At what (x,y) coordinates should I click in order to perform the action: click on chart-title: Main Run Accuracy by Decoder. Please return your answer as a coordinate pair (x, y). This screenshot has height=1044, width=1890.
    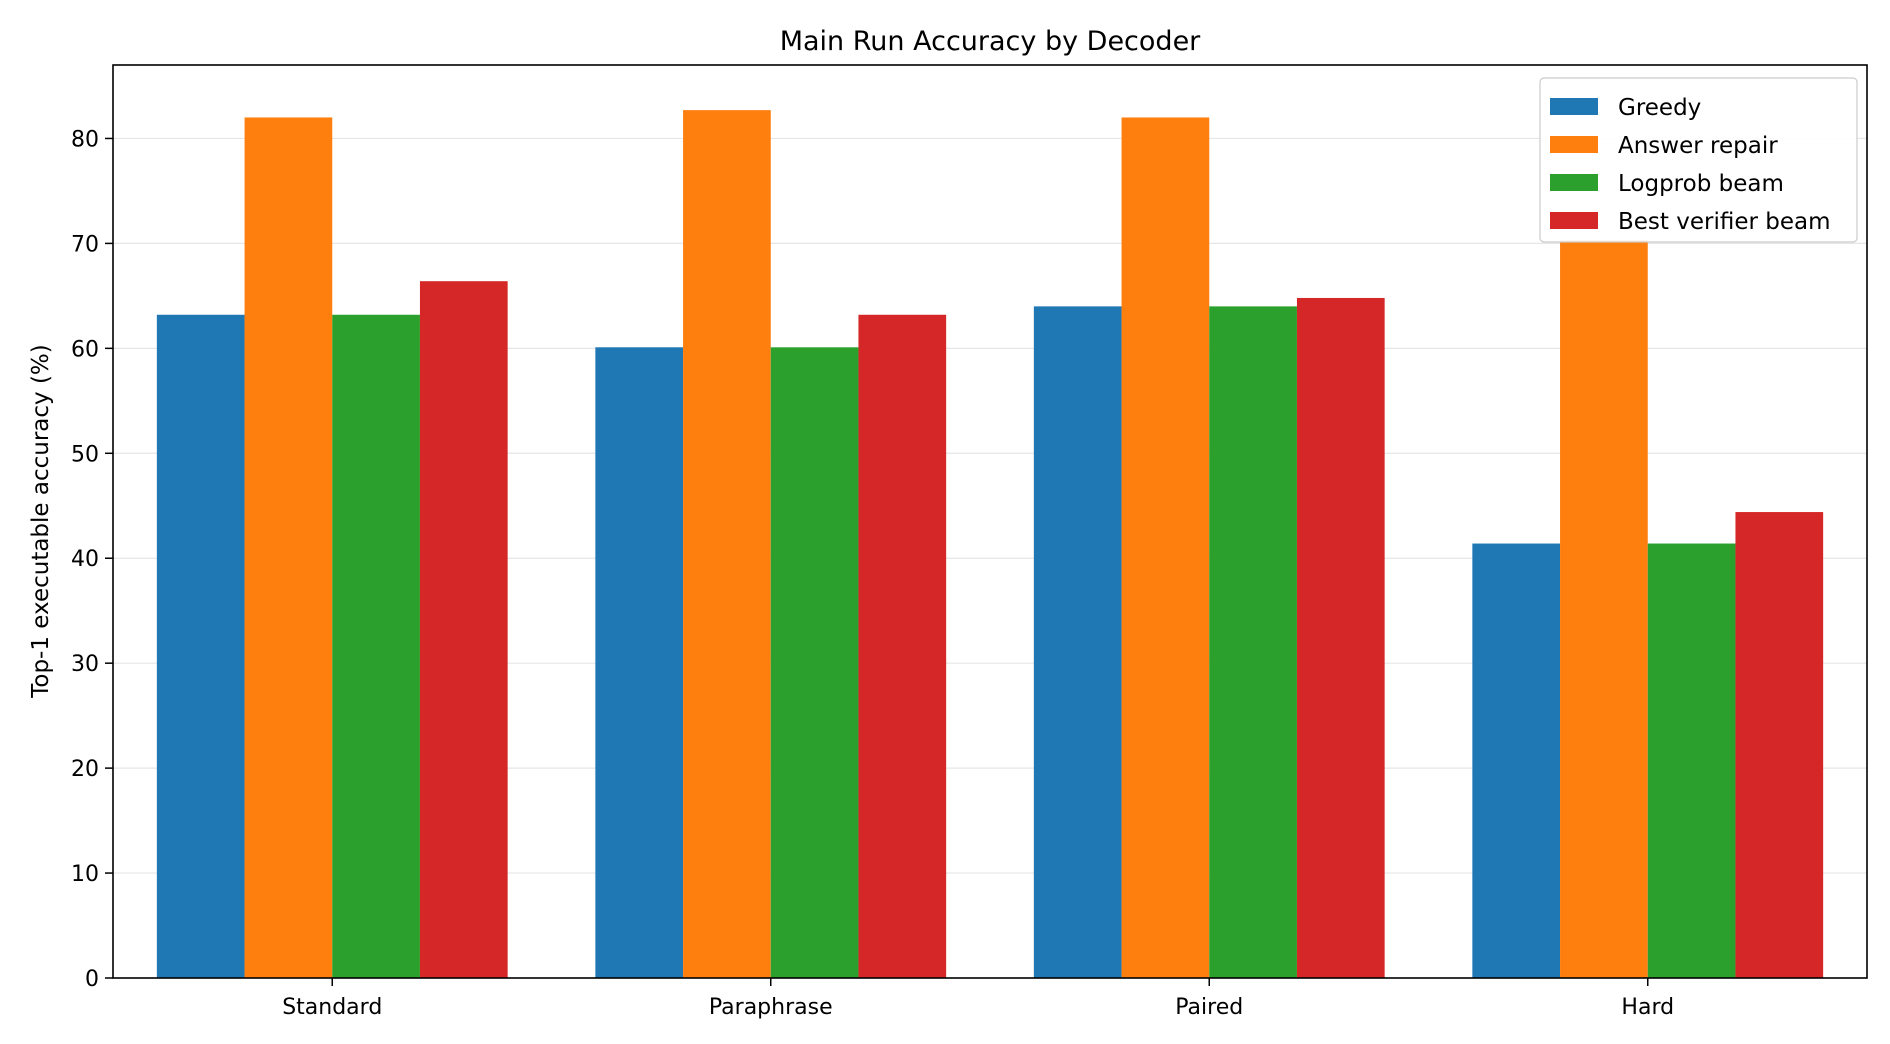
    Looking at the image, I should click on (990, 41).